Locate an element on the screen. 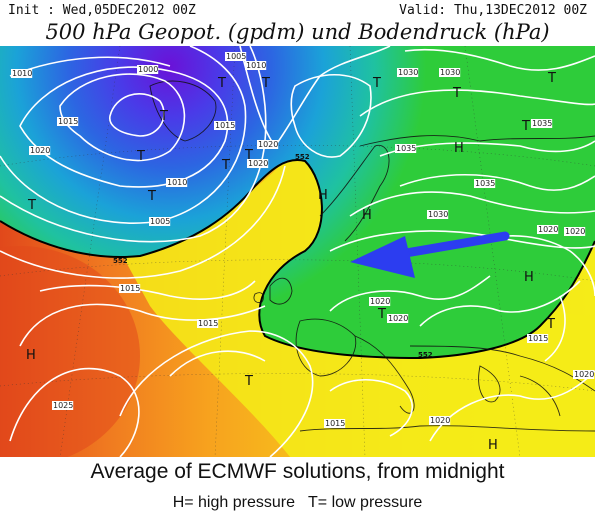 This screenshot has height=525, width=595. blue-arrow is located at coordinates (430, 254).